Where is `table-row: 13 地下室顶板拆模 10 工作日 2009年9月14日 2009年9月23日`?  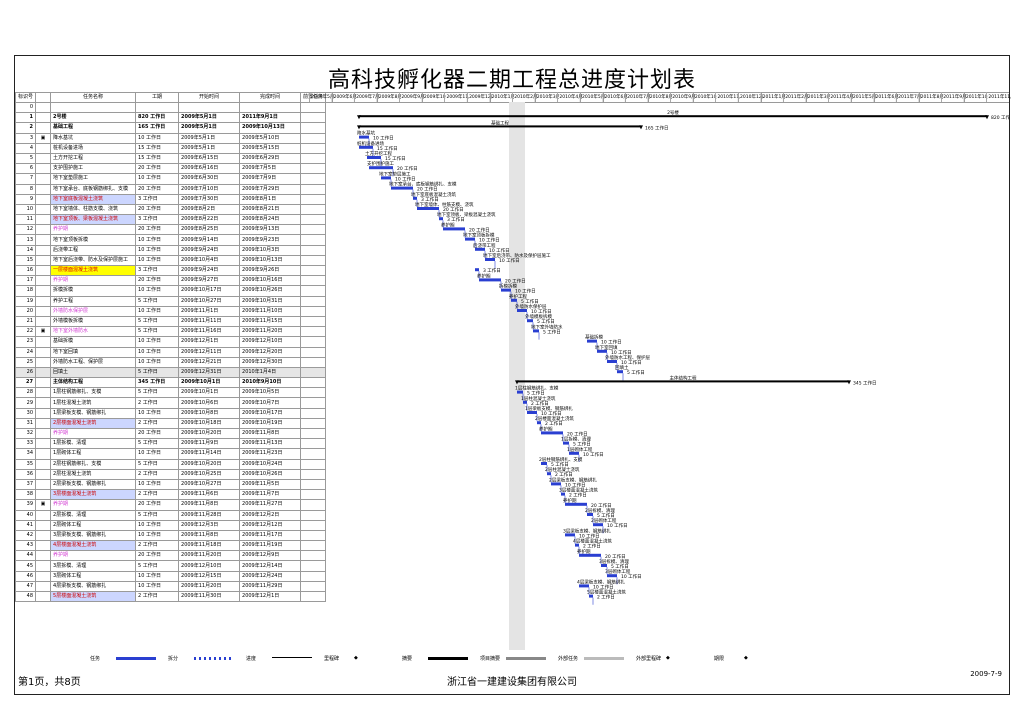 table-row: 13 地下室顶板拆模 10 工作日 2009年9月14日 2009年9月23日 is located at coordinates (170, 240).